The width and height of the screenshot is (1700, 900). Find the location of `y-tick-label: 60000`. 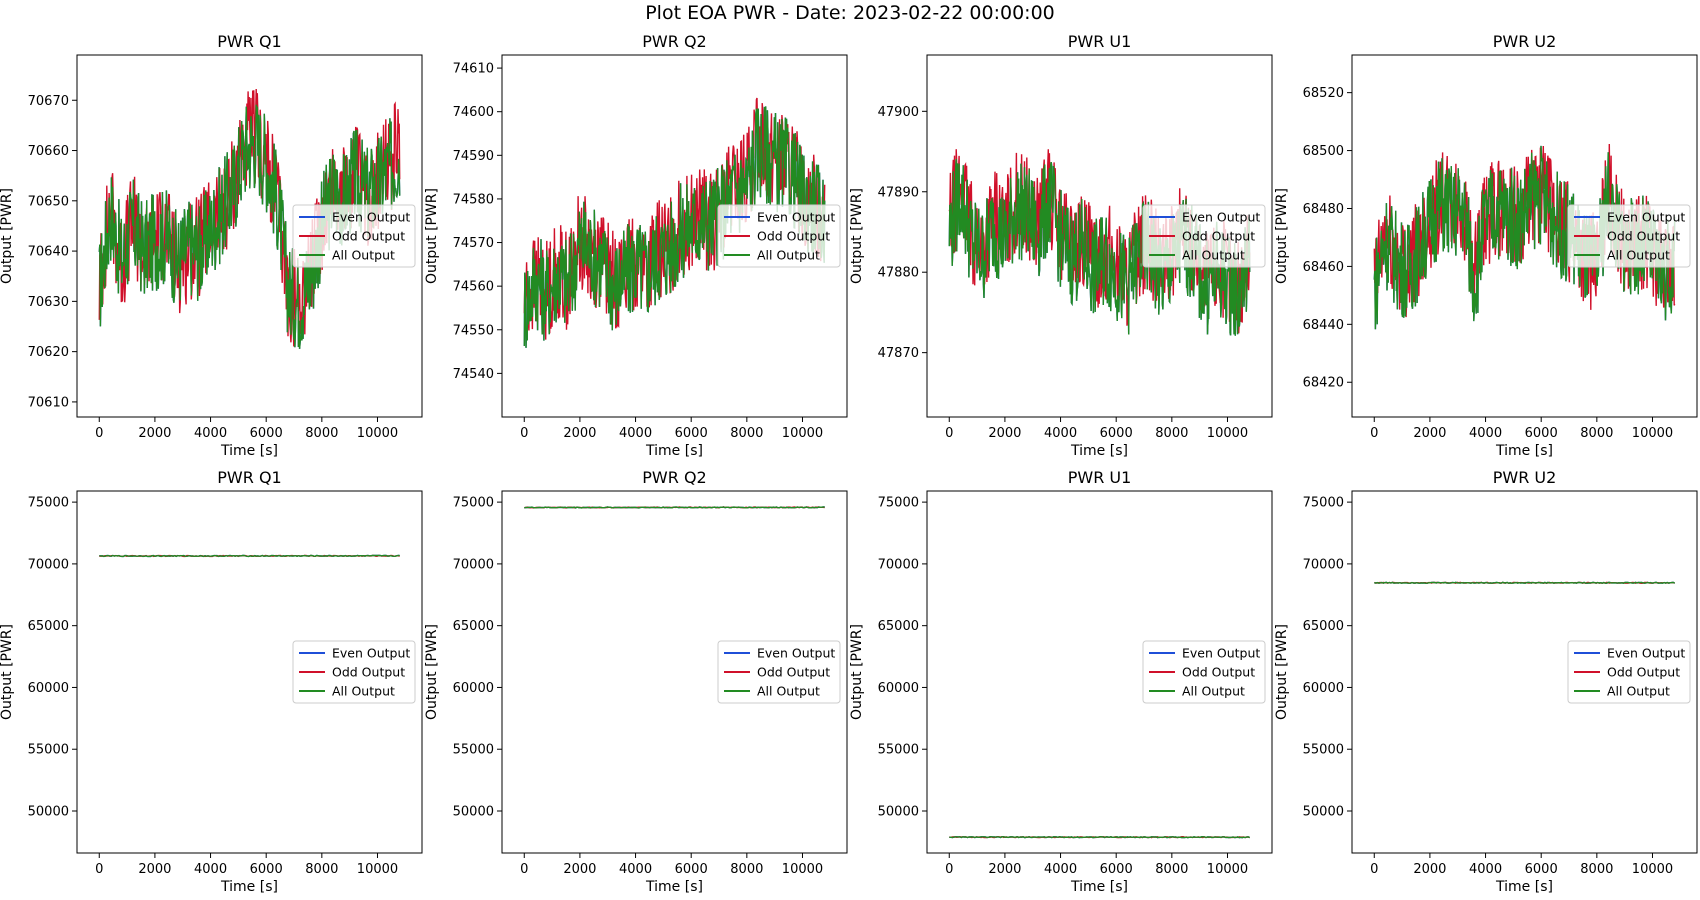

y-tick-label: 60000 is located at coordinates (48, 688).